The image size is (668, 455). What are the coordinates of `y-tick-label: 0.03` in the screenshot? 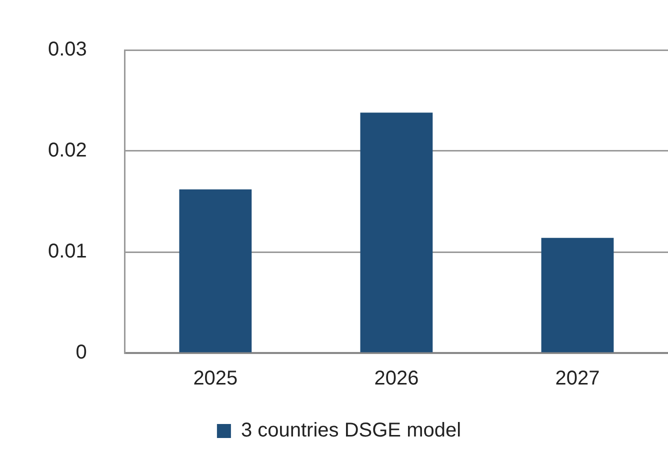 It's located at (67, 49).